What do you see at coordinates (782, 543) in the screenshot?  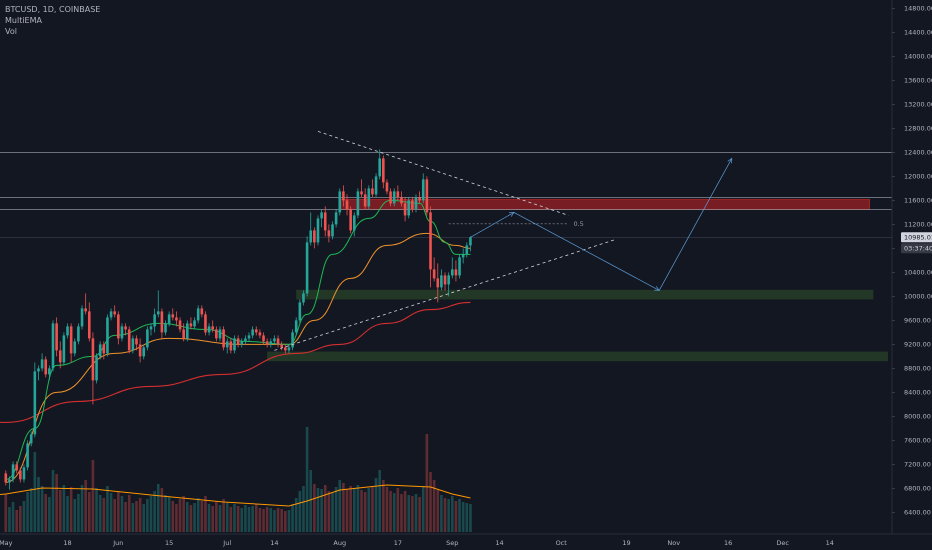 I see `x-tick-label: Dec` at bounding box center [782, 543].